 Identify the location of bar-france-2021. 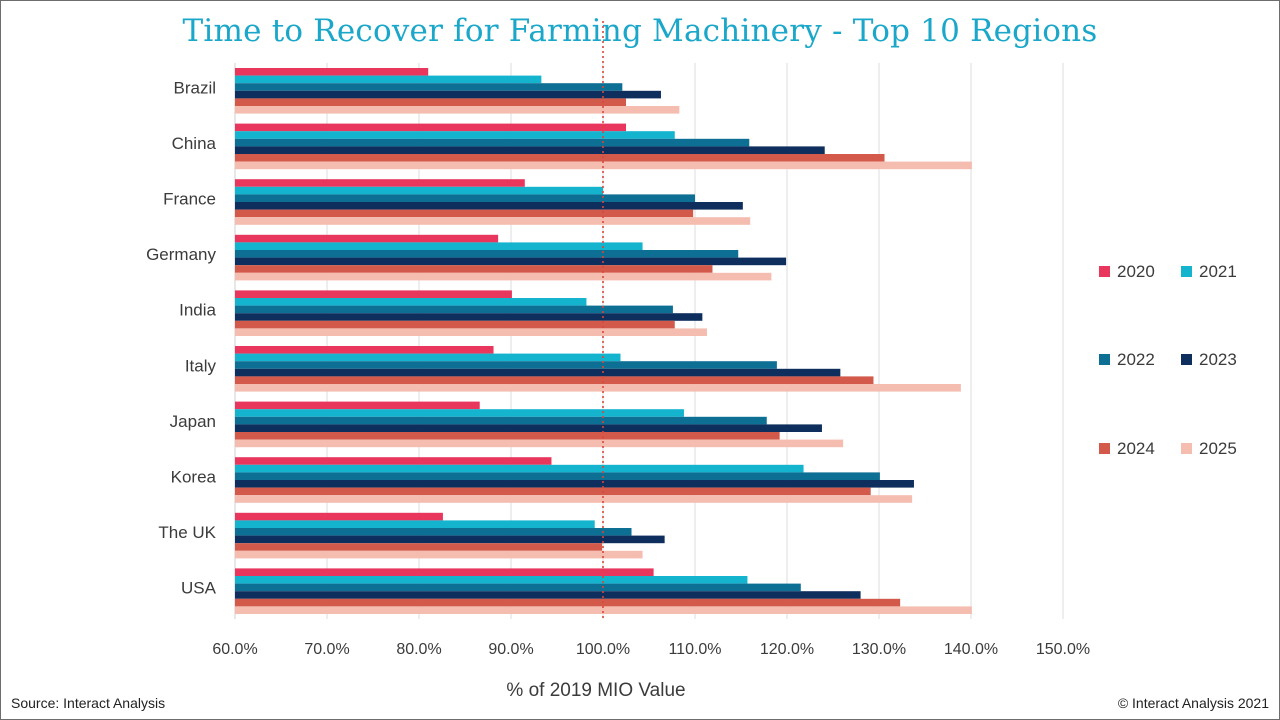
(419, 190).